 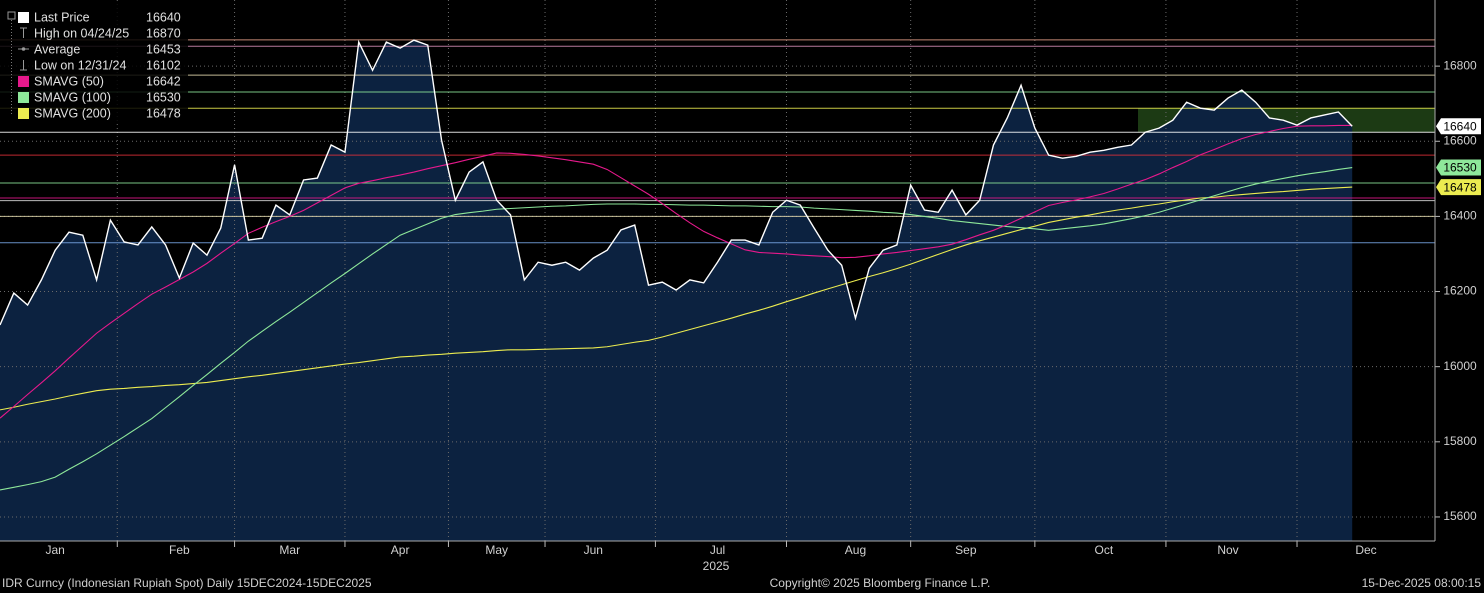 What do you see at coordinates (855, 550) in the screenshot?
I see `x-tick-label: Aug` at bounding box center [855, 550].